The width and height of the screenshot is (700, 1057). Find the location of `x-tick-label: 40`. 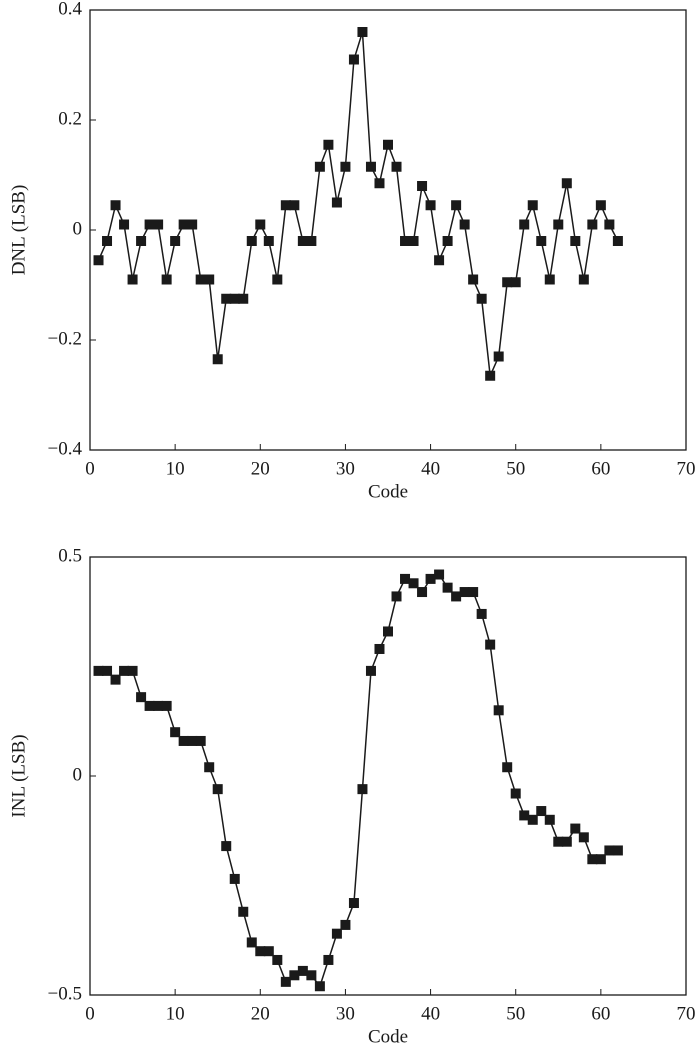

x-tick-label: 40 is located at coordinates (430, 468).